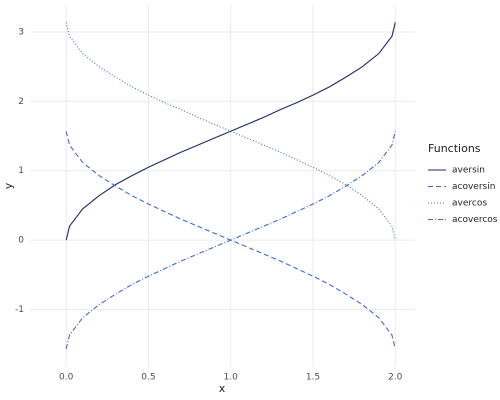  I want to click on x-tick-label: 1.0, so click(231, 378).